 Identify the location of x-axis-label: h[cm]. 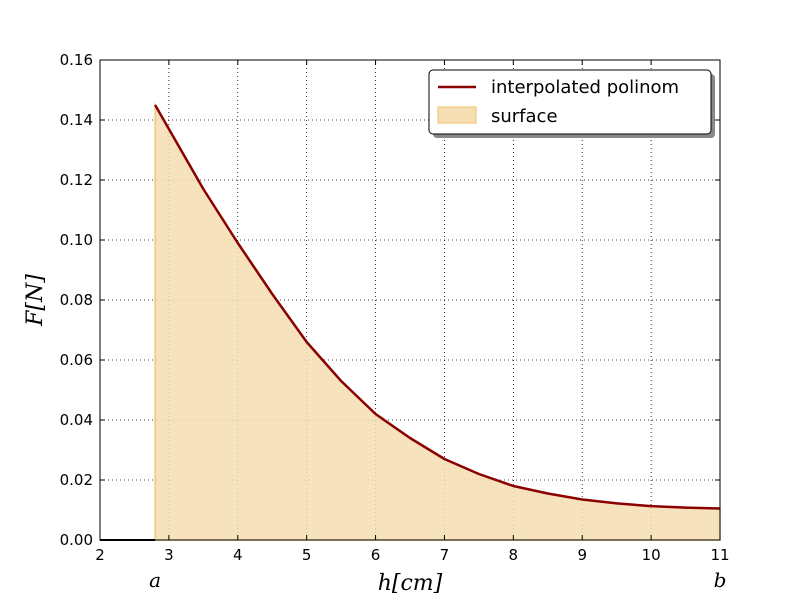
(410, 583).